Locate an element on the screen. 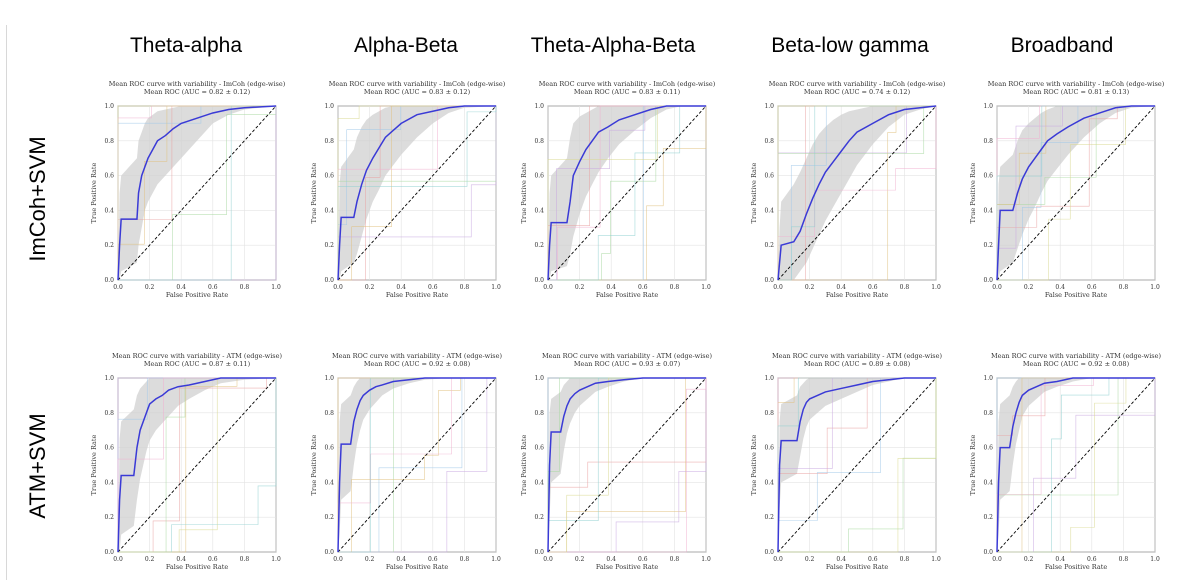 The image size is (1184, 587). panel-subtitle: Mean ROC (AUC = 0.93 ± 0.07) is located at coordinates (627, 364).